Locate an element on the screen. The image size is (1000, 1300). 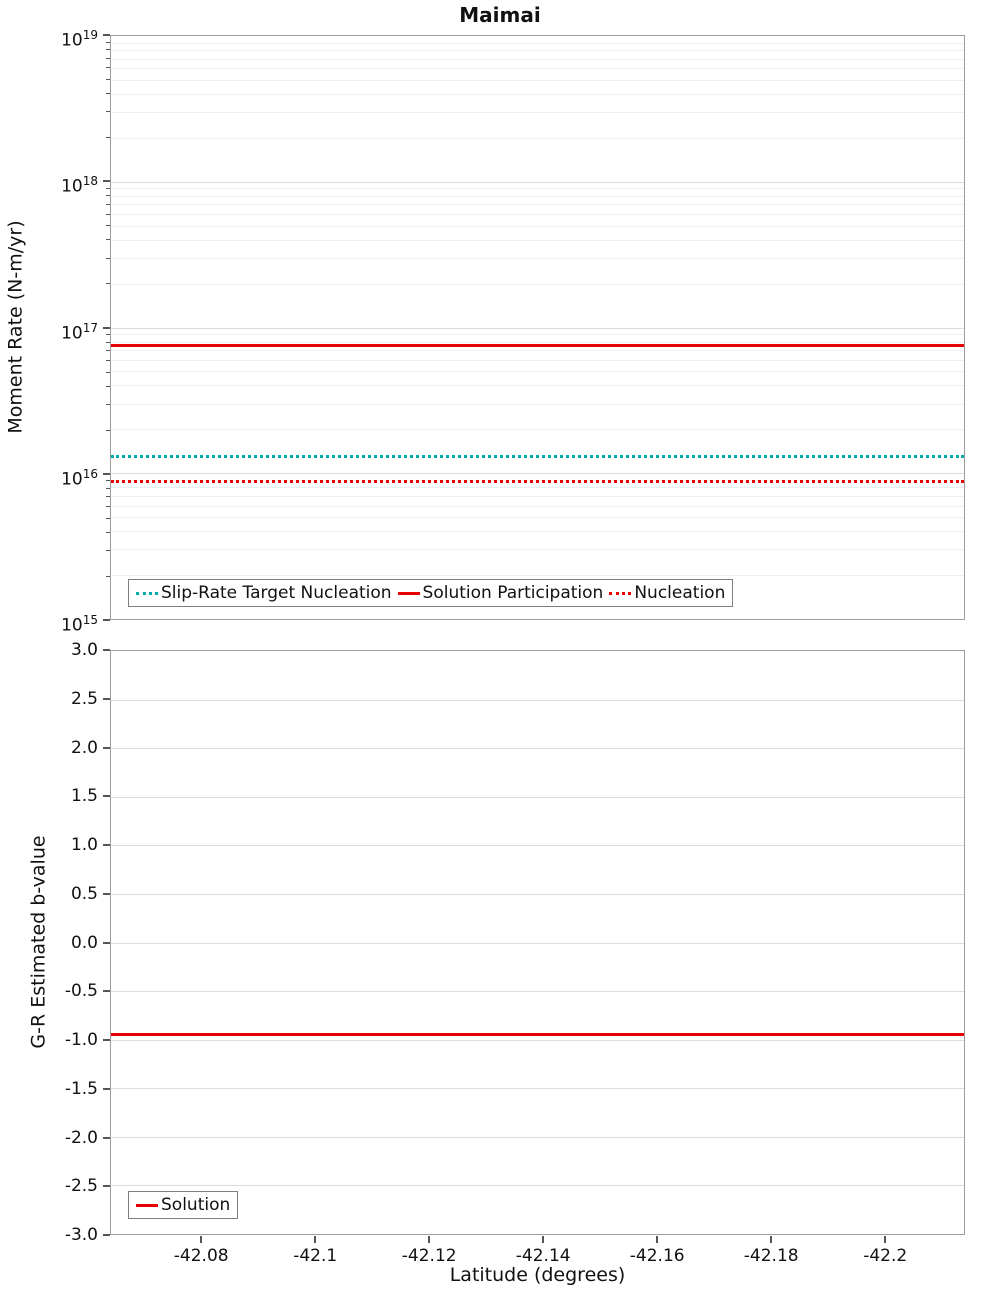
legend-label-nucleation: Nucleation is located at coordinates (680, 593).